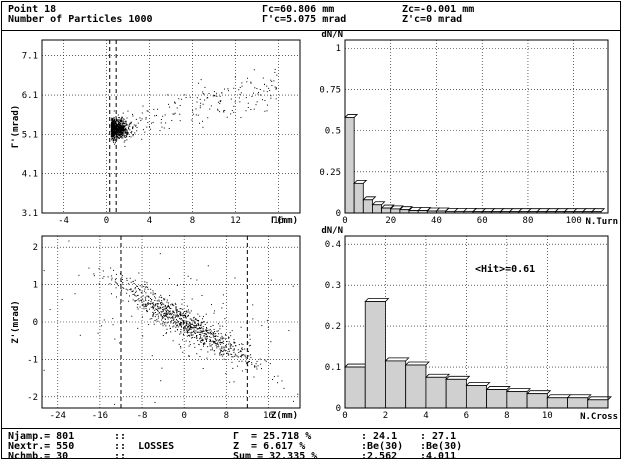  Describe the element at coordinates (269, 446) in the screenshot. I see `footer-z-loss: Z = 6.617 %` at that location.